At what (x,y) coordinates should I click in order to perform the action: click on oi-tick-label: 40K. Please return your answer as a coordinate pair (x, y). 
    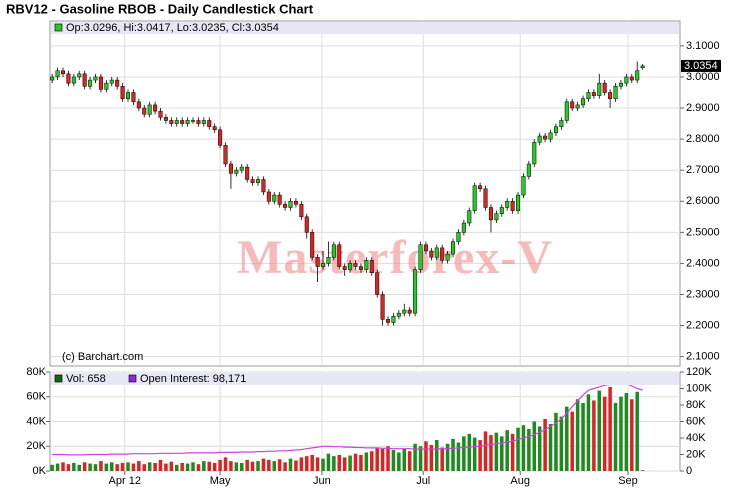
    Looking at the image, I should click on (696, 438).